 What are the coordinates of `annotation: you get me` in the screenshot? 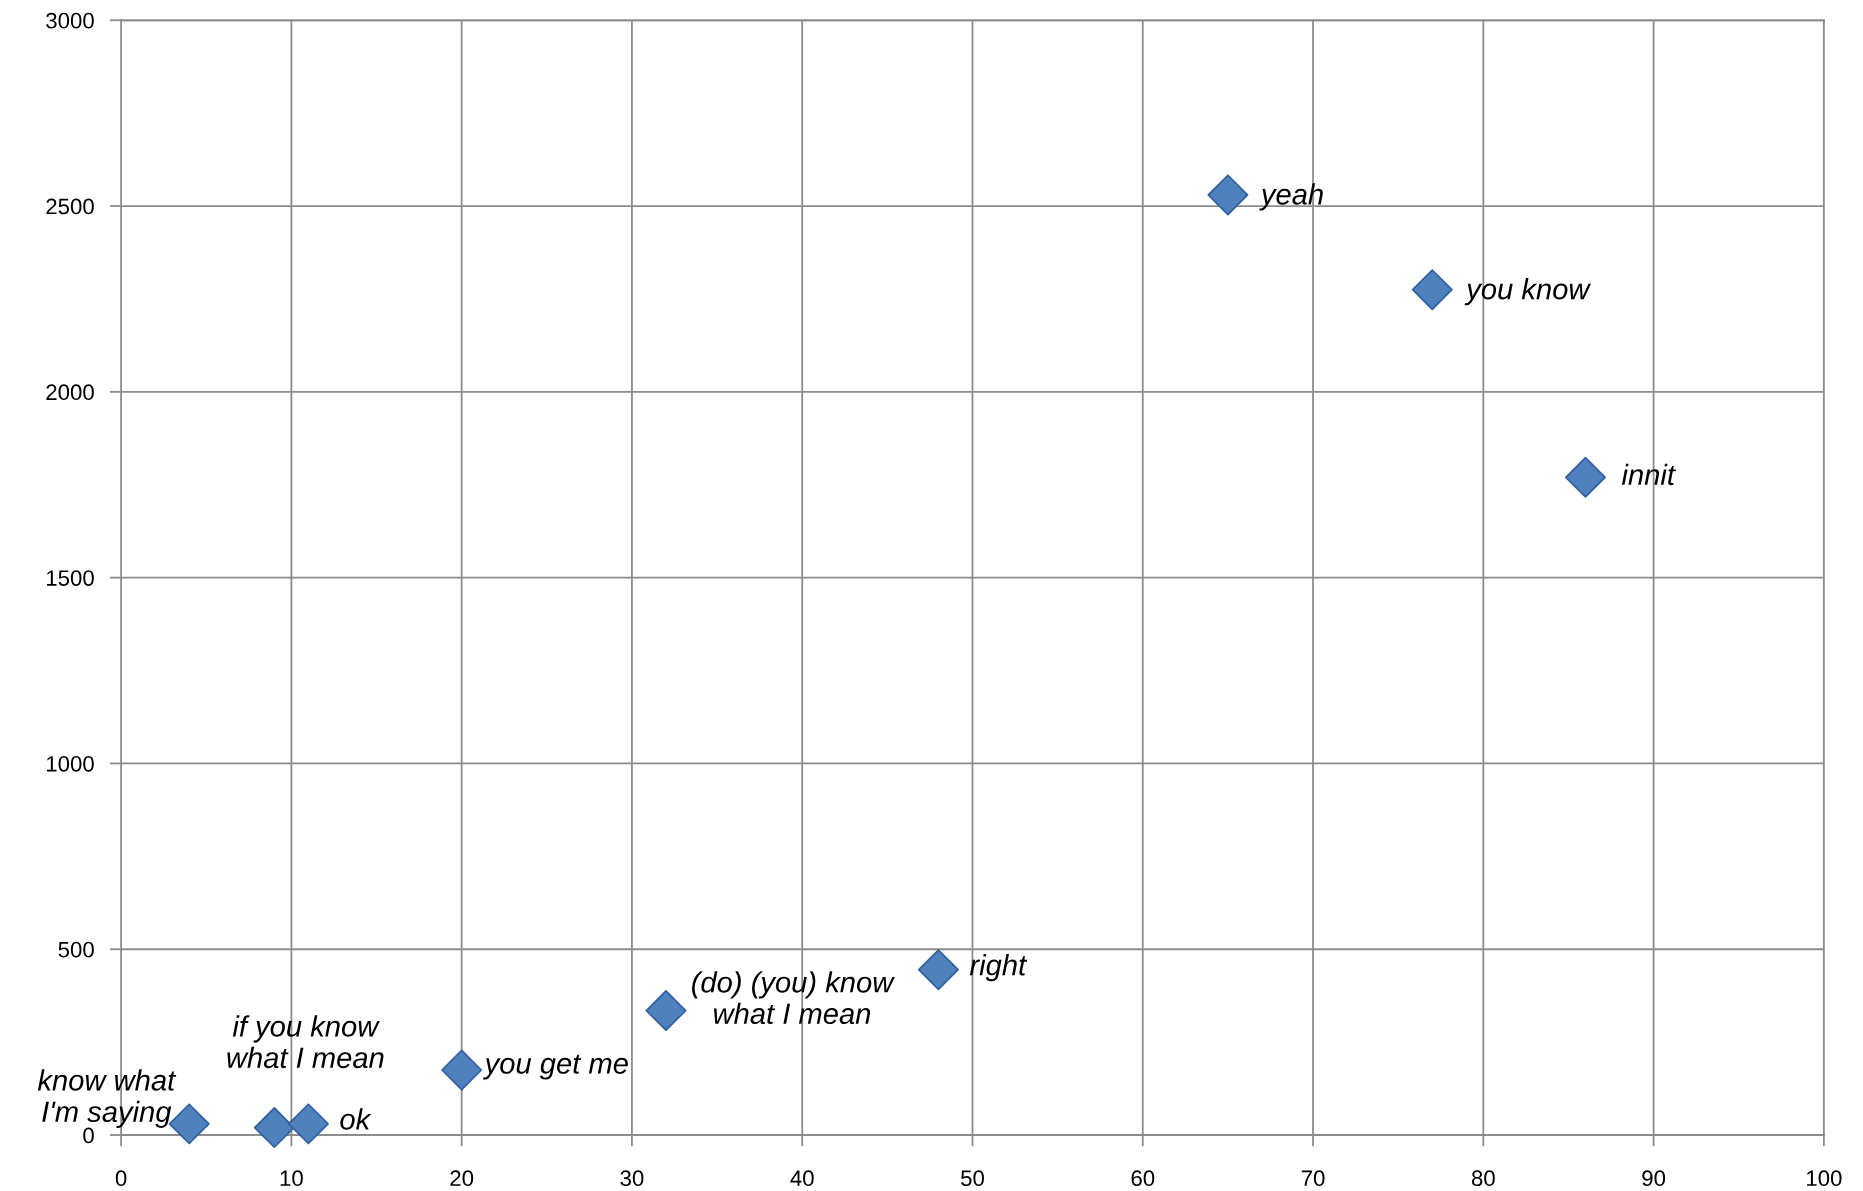 It's located at (555, 1067).